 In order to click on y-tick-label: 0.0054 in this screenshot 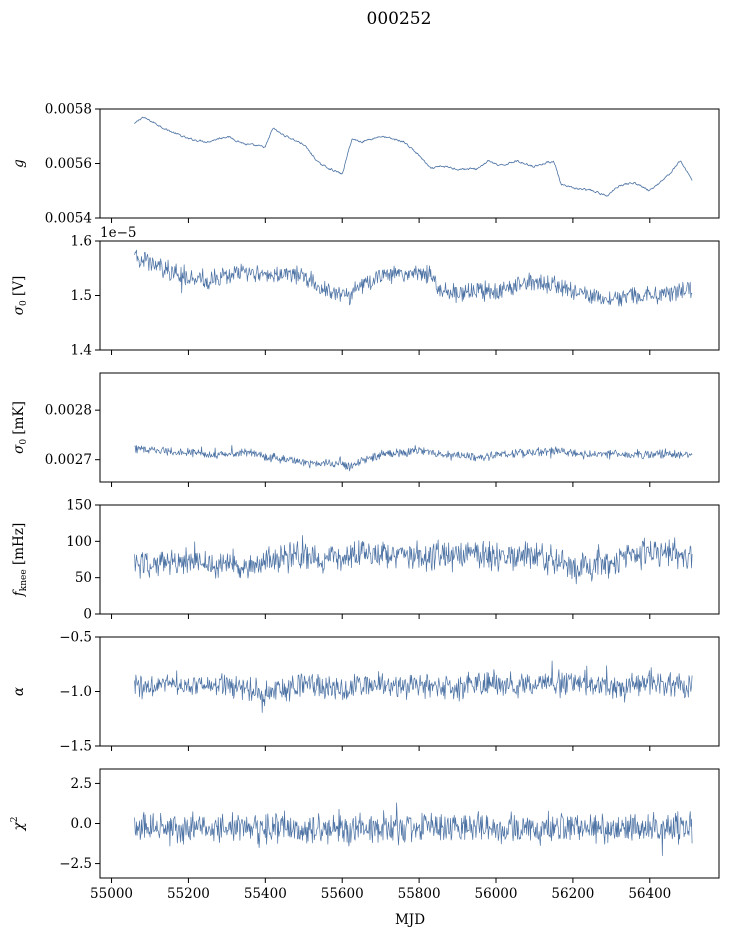, I will do `click(68, 219)`.